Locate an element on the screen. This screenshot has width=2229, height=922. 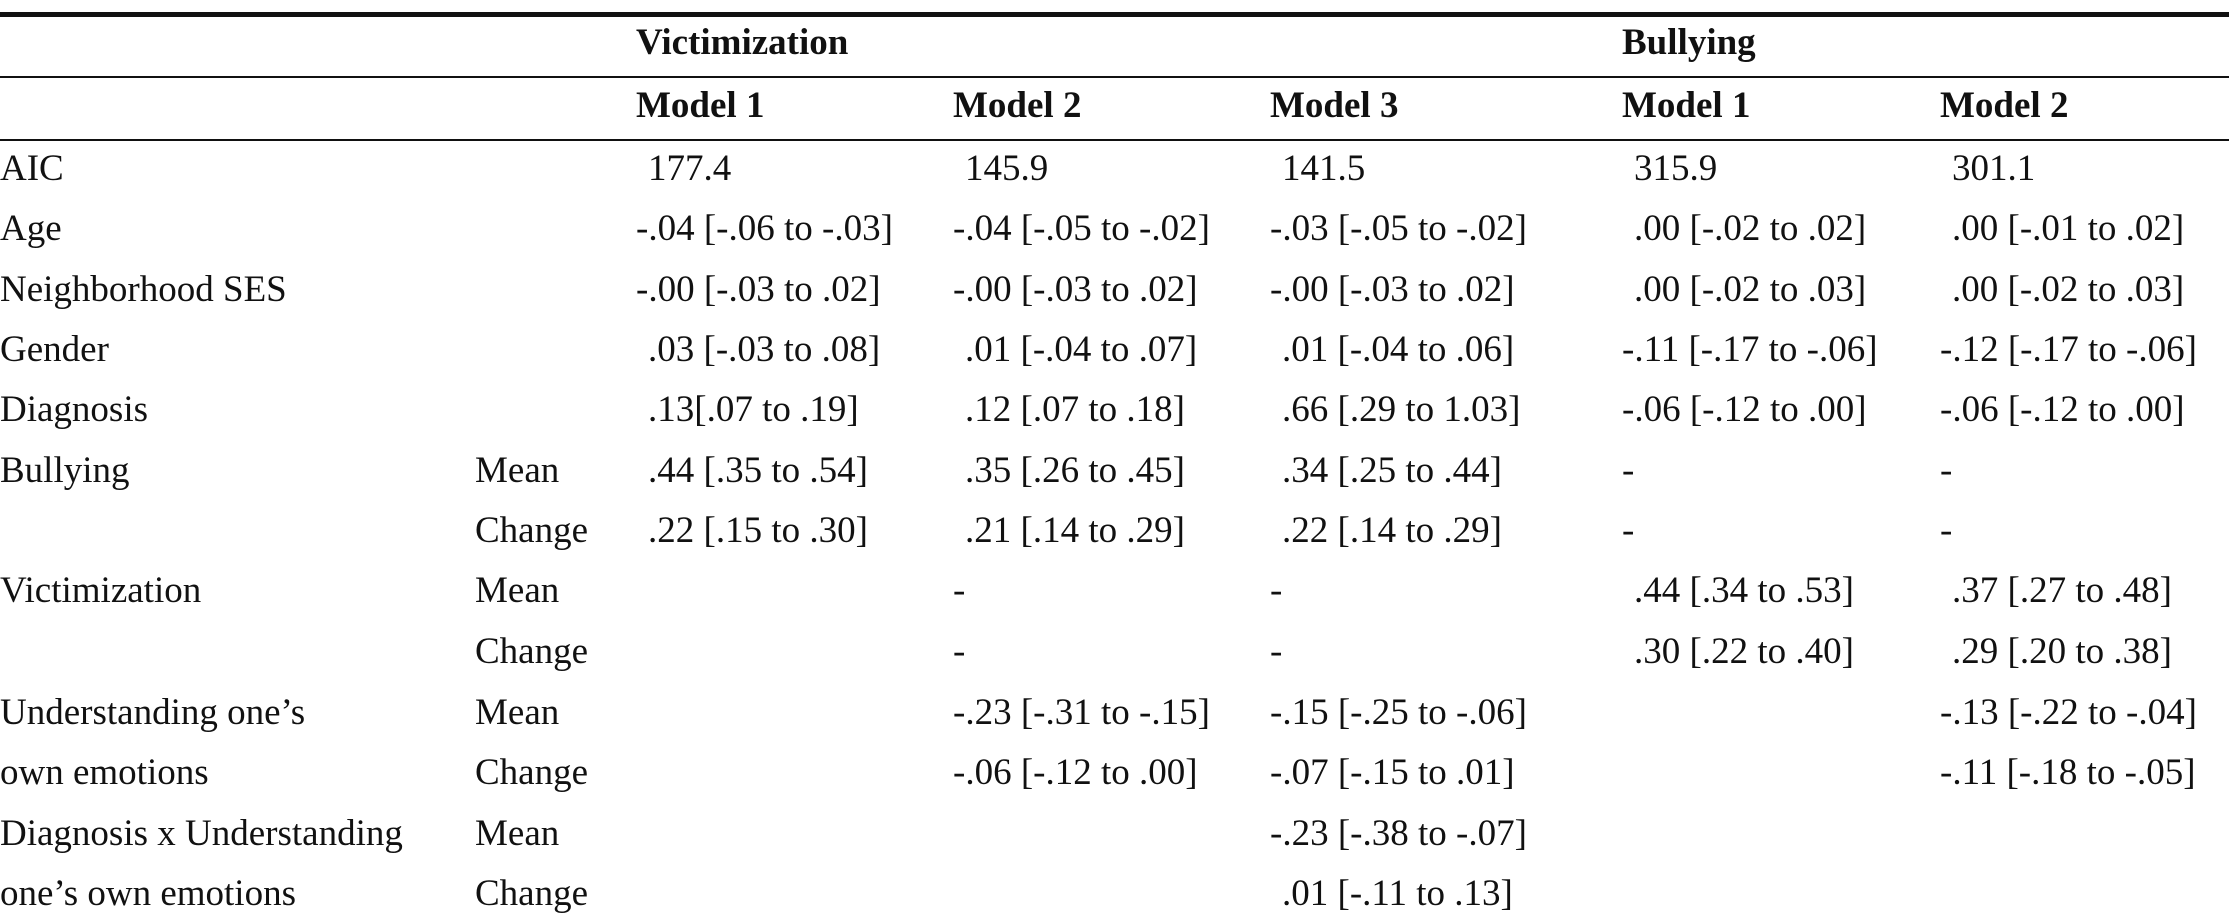
table-cell: -.12 [-.17 to -.06] is located at coordinates (2068, 349).